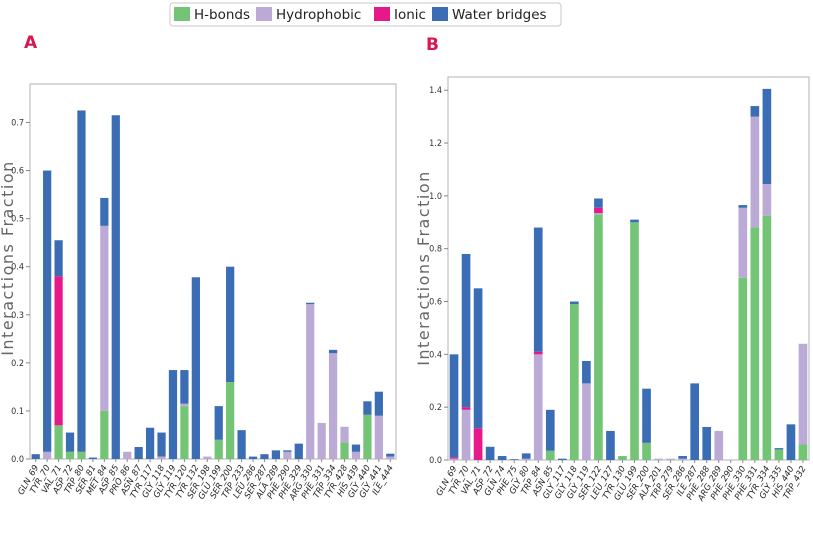  Describe the element at coordinates (318, 15) in the screenshot. I see `legend-label-hydrophobic: Hydrophobic` at that location.